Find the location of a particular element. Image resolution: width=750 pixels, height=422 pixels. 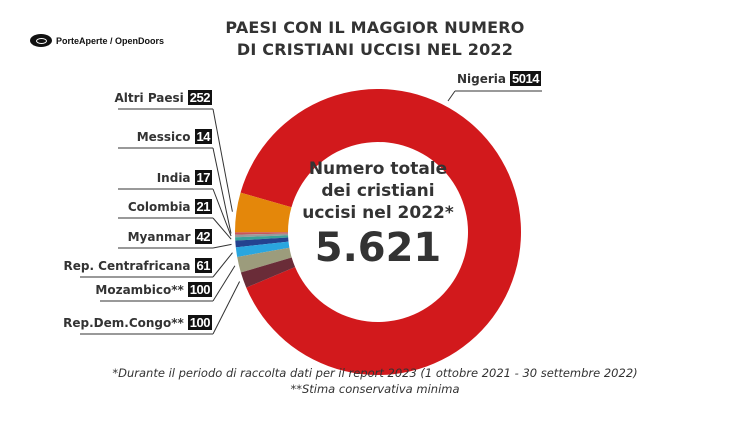

label-name: Colombia is located at coordinates (159, 206).